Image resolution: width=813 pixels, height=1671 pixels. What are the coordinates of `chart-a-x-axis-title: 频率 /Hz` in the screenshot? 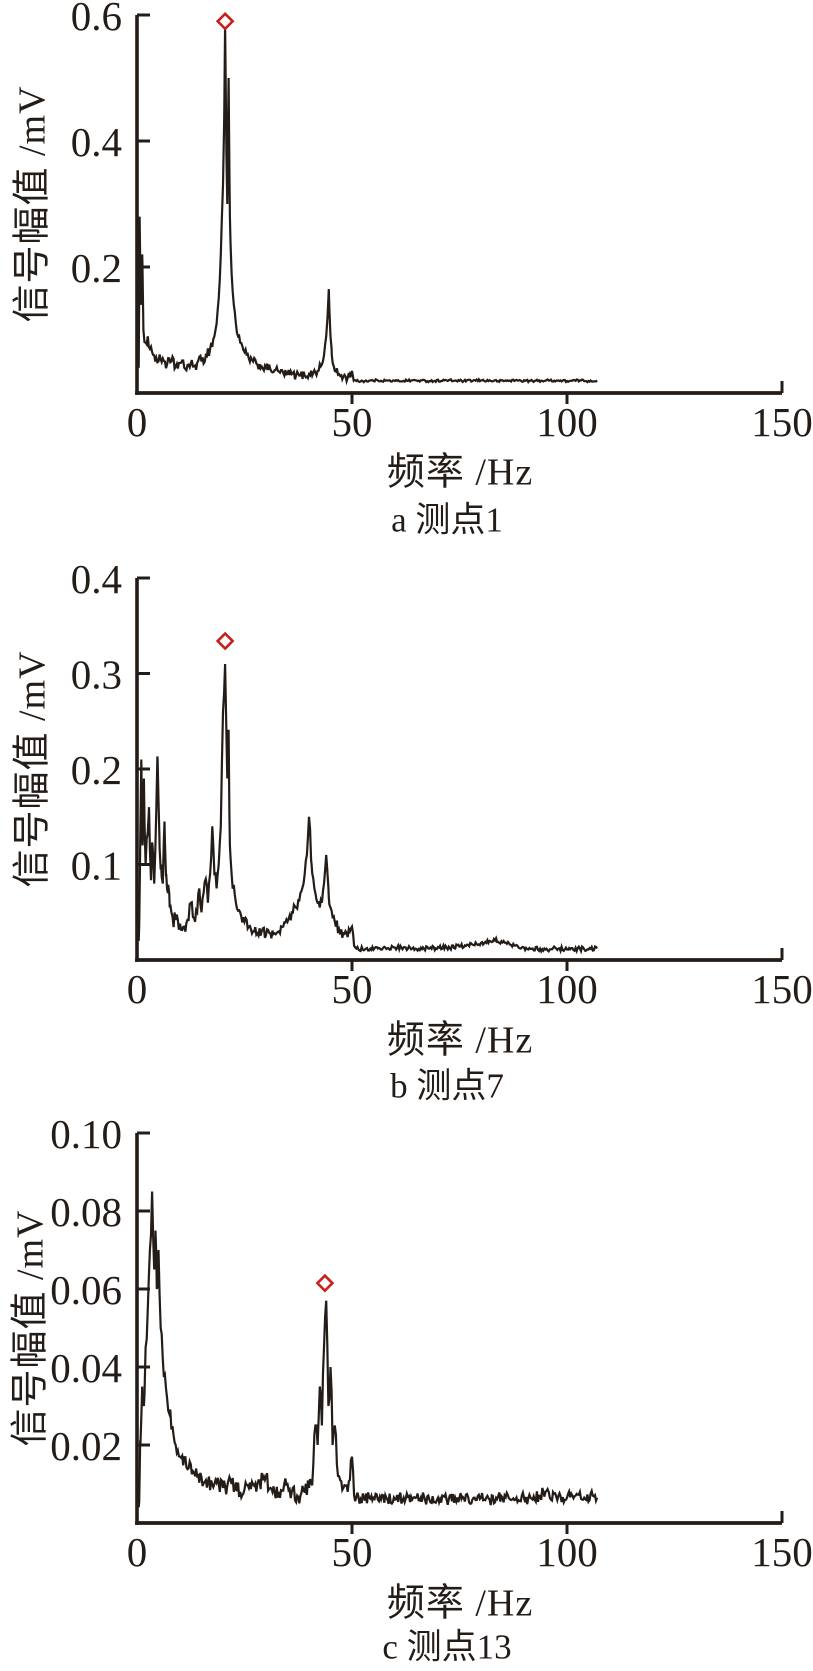 It's located at (460, 472).